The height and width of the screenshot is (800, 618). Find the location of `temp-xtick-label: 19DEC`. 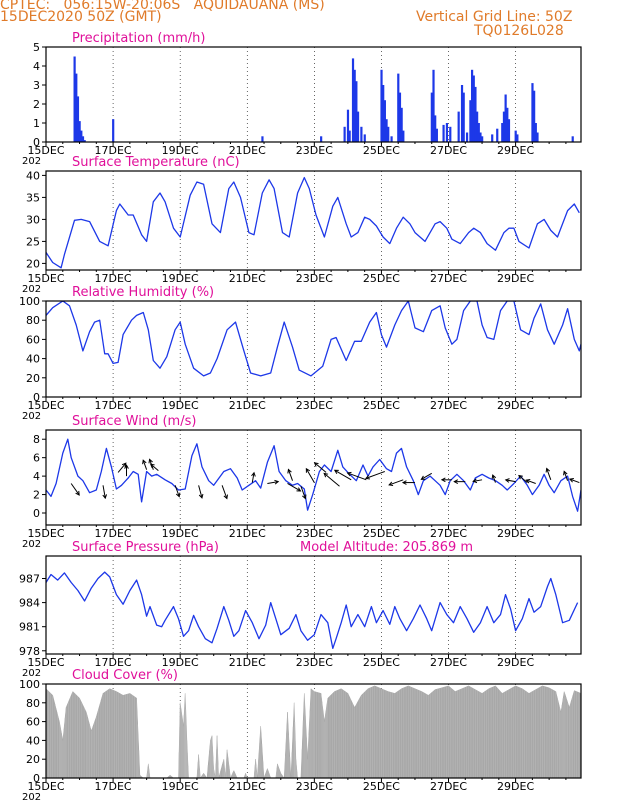

temp-xtick-label: 19DEC is located at coordinates (180, 278).